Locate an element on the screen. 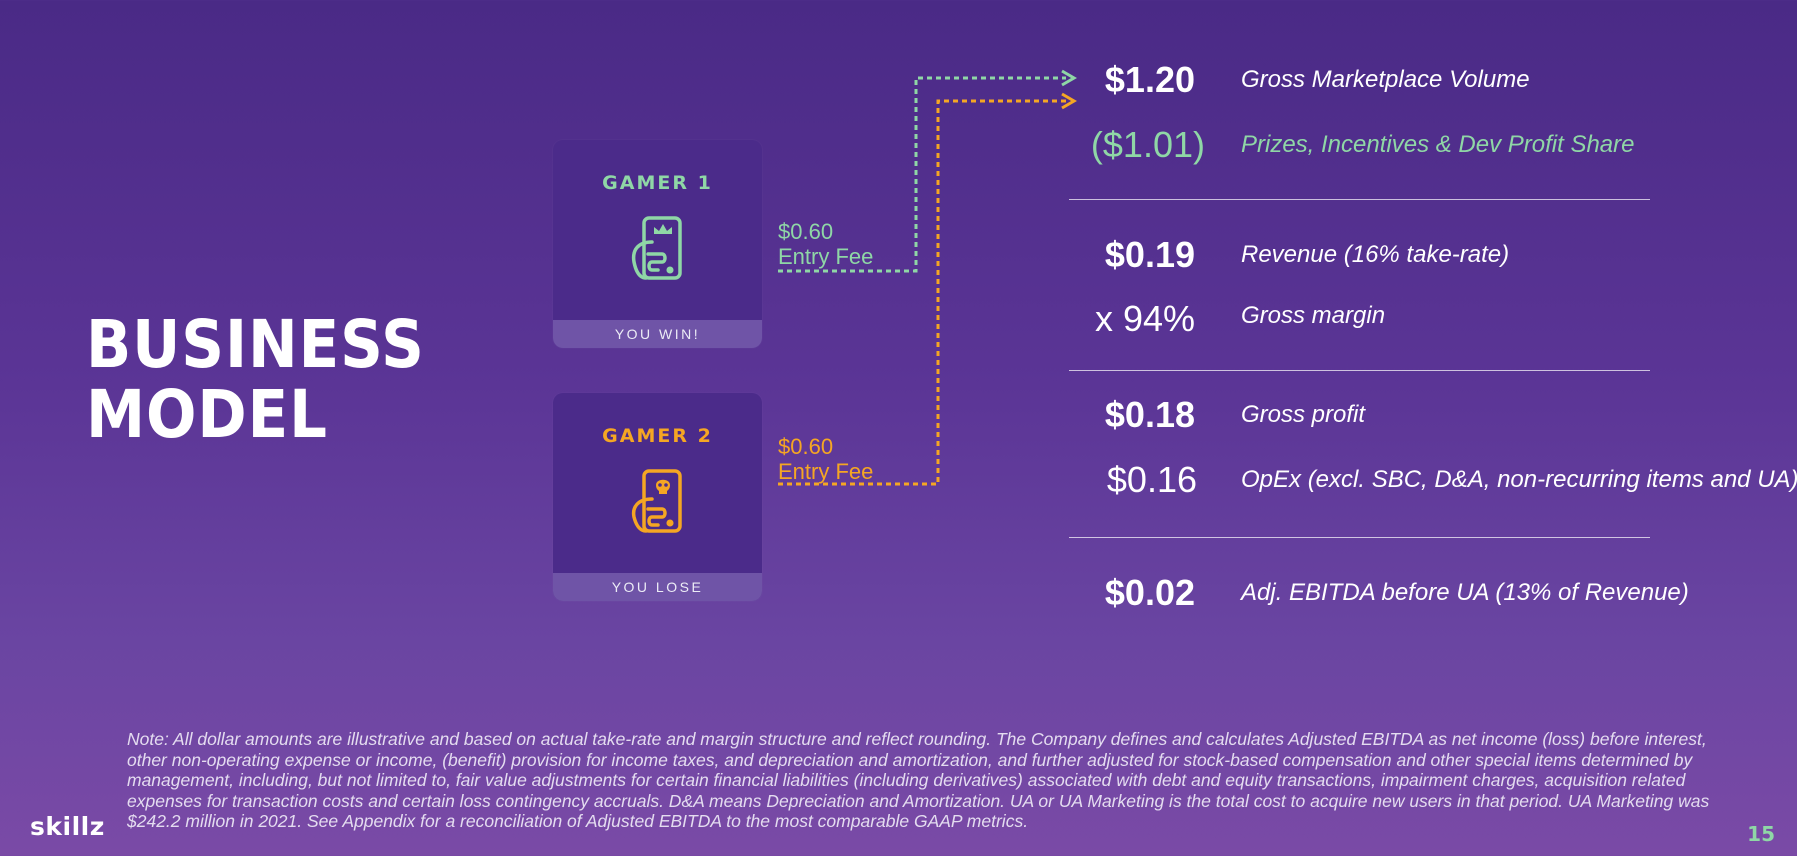 The height and width of the screenshot is (856, 1797). prizes-amount: ($1.01) is located at coordinates (1147, 144).